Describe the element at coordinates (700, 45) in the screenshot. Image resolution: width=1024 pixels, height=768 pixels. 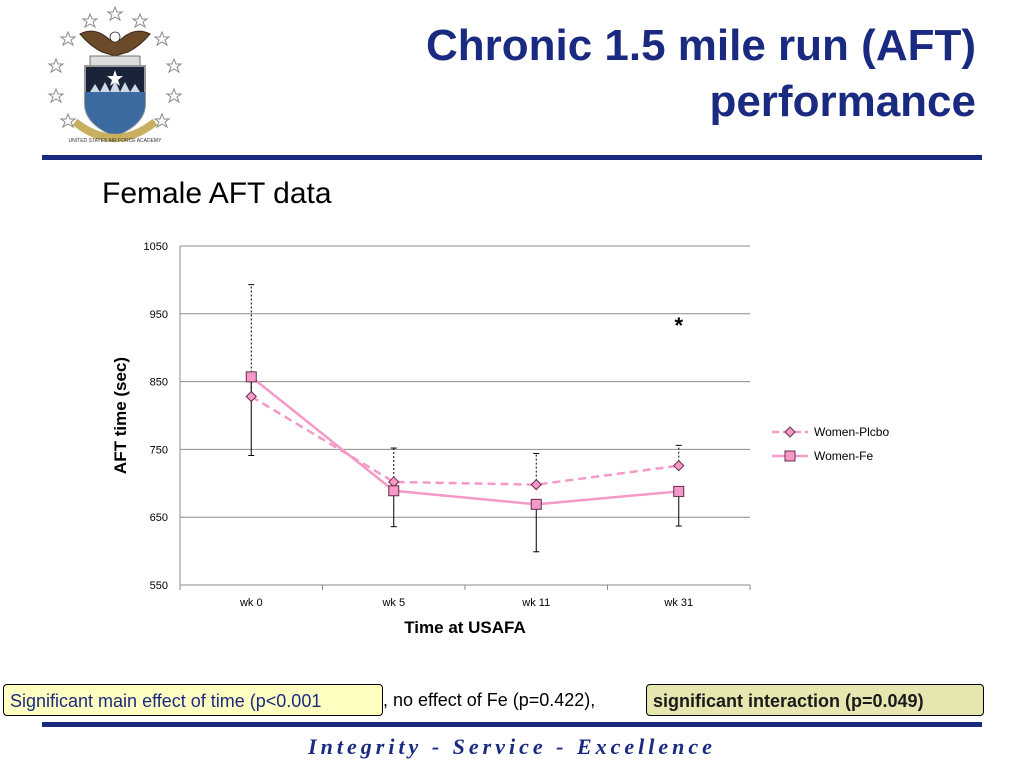
I see `title-line-1: Chronic 1.5 mile run (AFT)` at that location.